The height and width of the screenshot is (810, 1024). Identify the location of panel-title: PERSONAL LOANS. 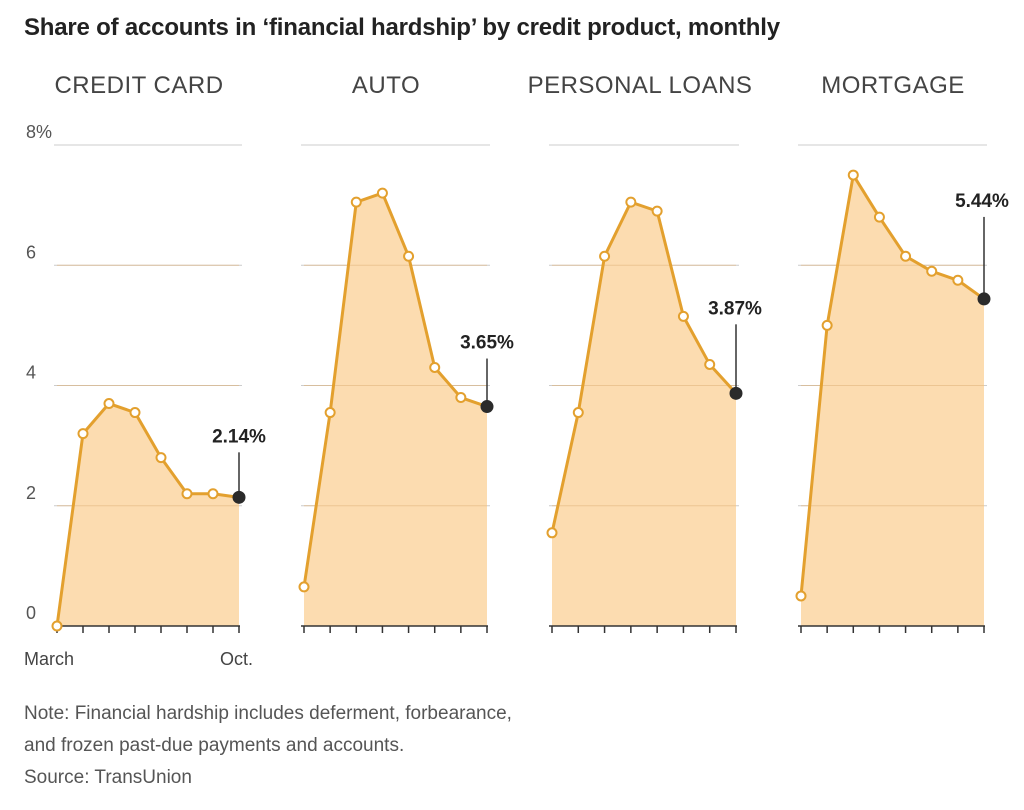
(640, 85).